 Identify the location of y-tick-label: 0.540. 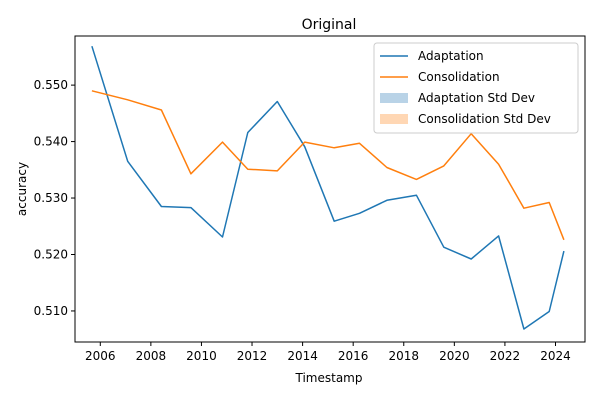
(51, 142).